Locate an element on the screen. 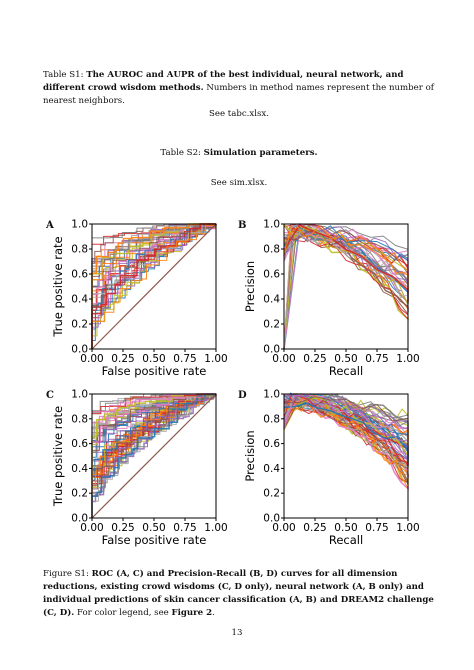 The image size is (474, 670). table-s2-see: See sim.xlsx. is located at coordinates (239, 183).